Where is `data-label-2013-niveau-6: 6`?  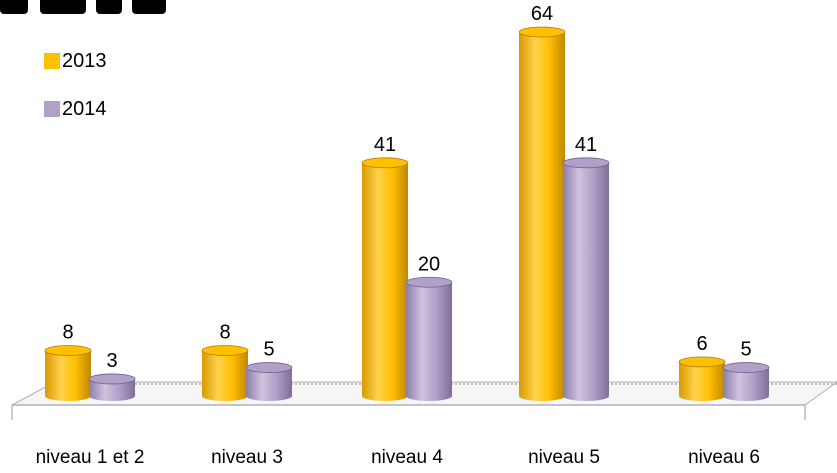
data-label-2013-niveau-6: 6 is located at coordinates (701, 344).